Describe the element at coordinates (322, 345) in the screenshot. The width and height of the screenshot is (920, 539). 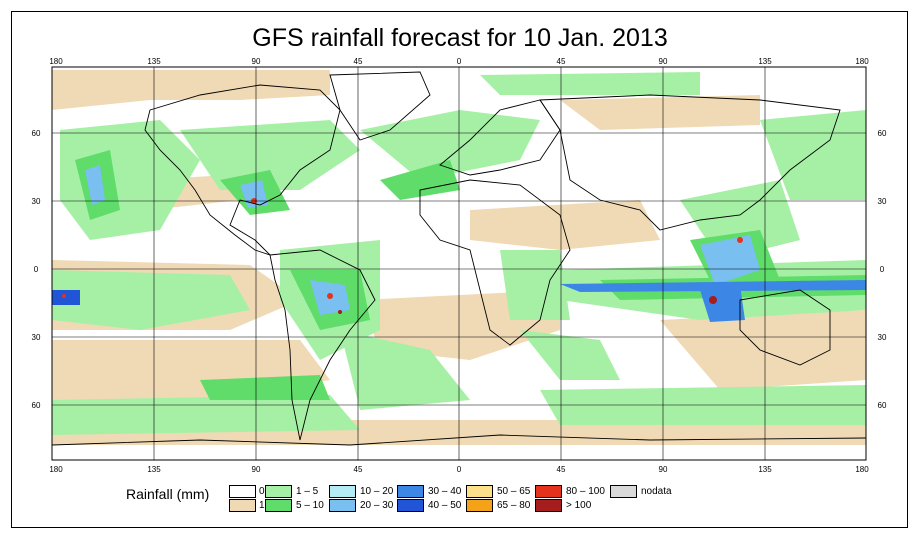
I see `south-america-outline` at that location.